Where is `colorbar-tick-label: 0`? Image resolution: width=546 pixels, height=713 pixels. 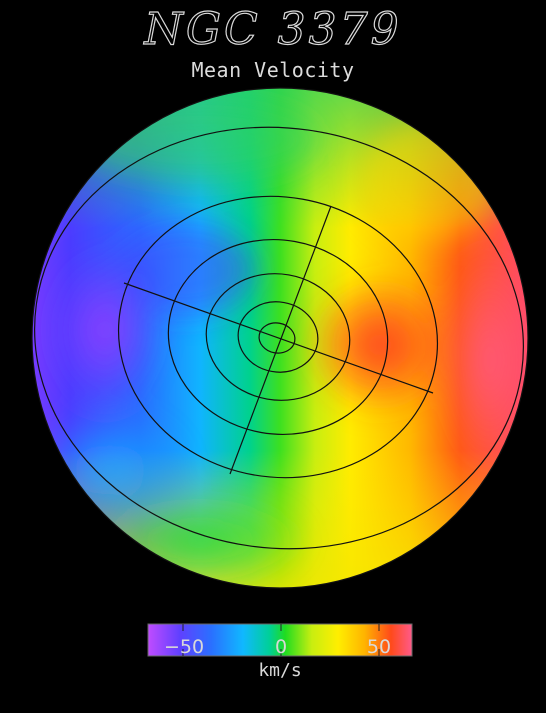
colorbar-tick-label: 0 is located at coordinates (281, 647).